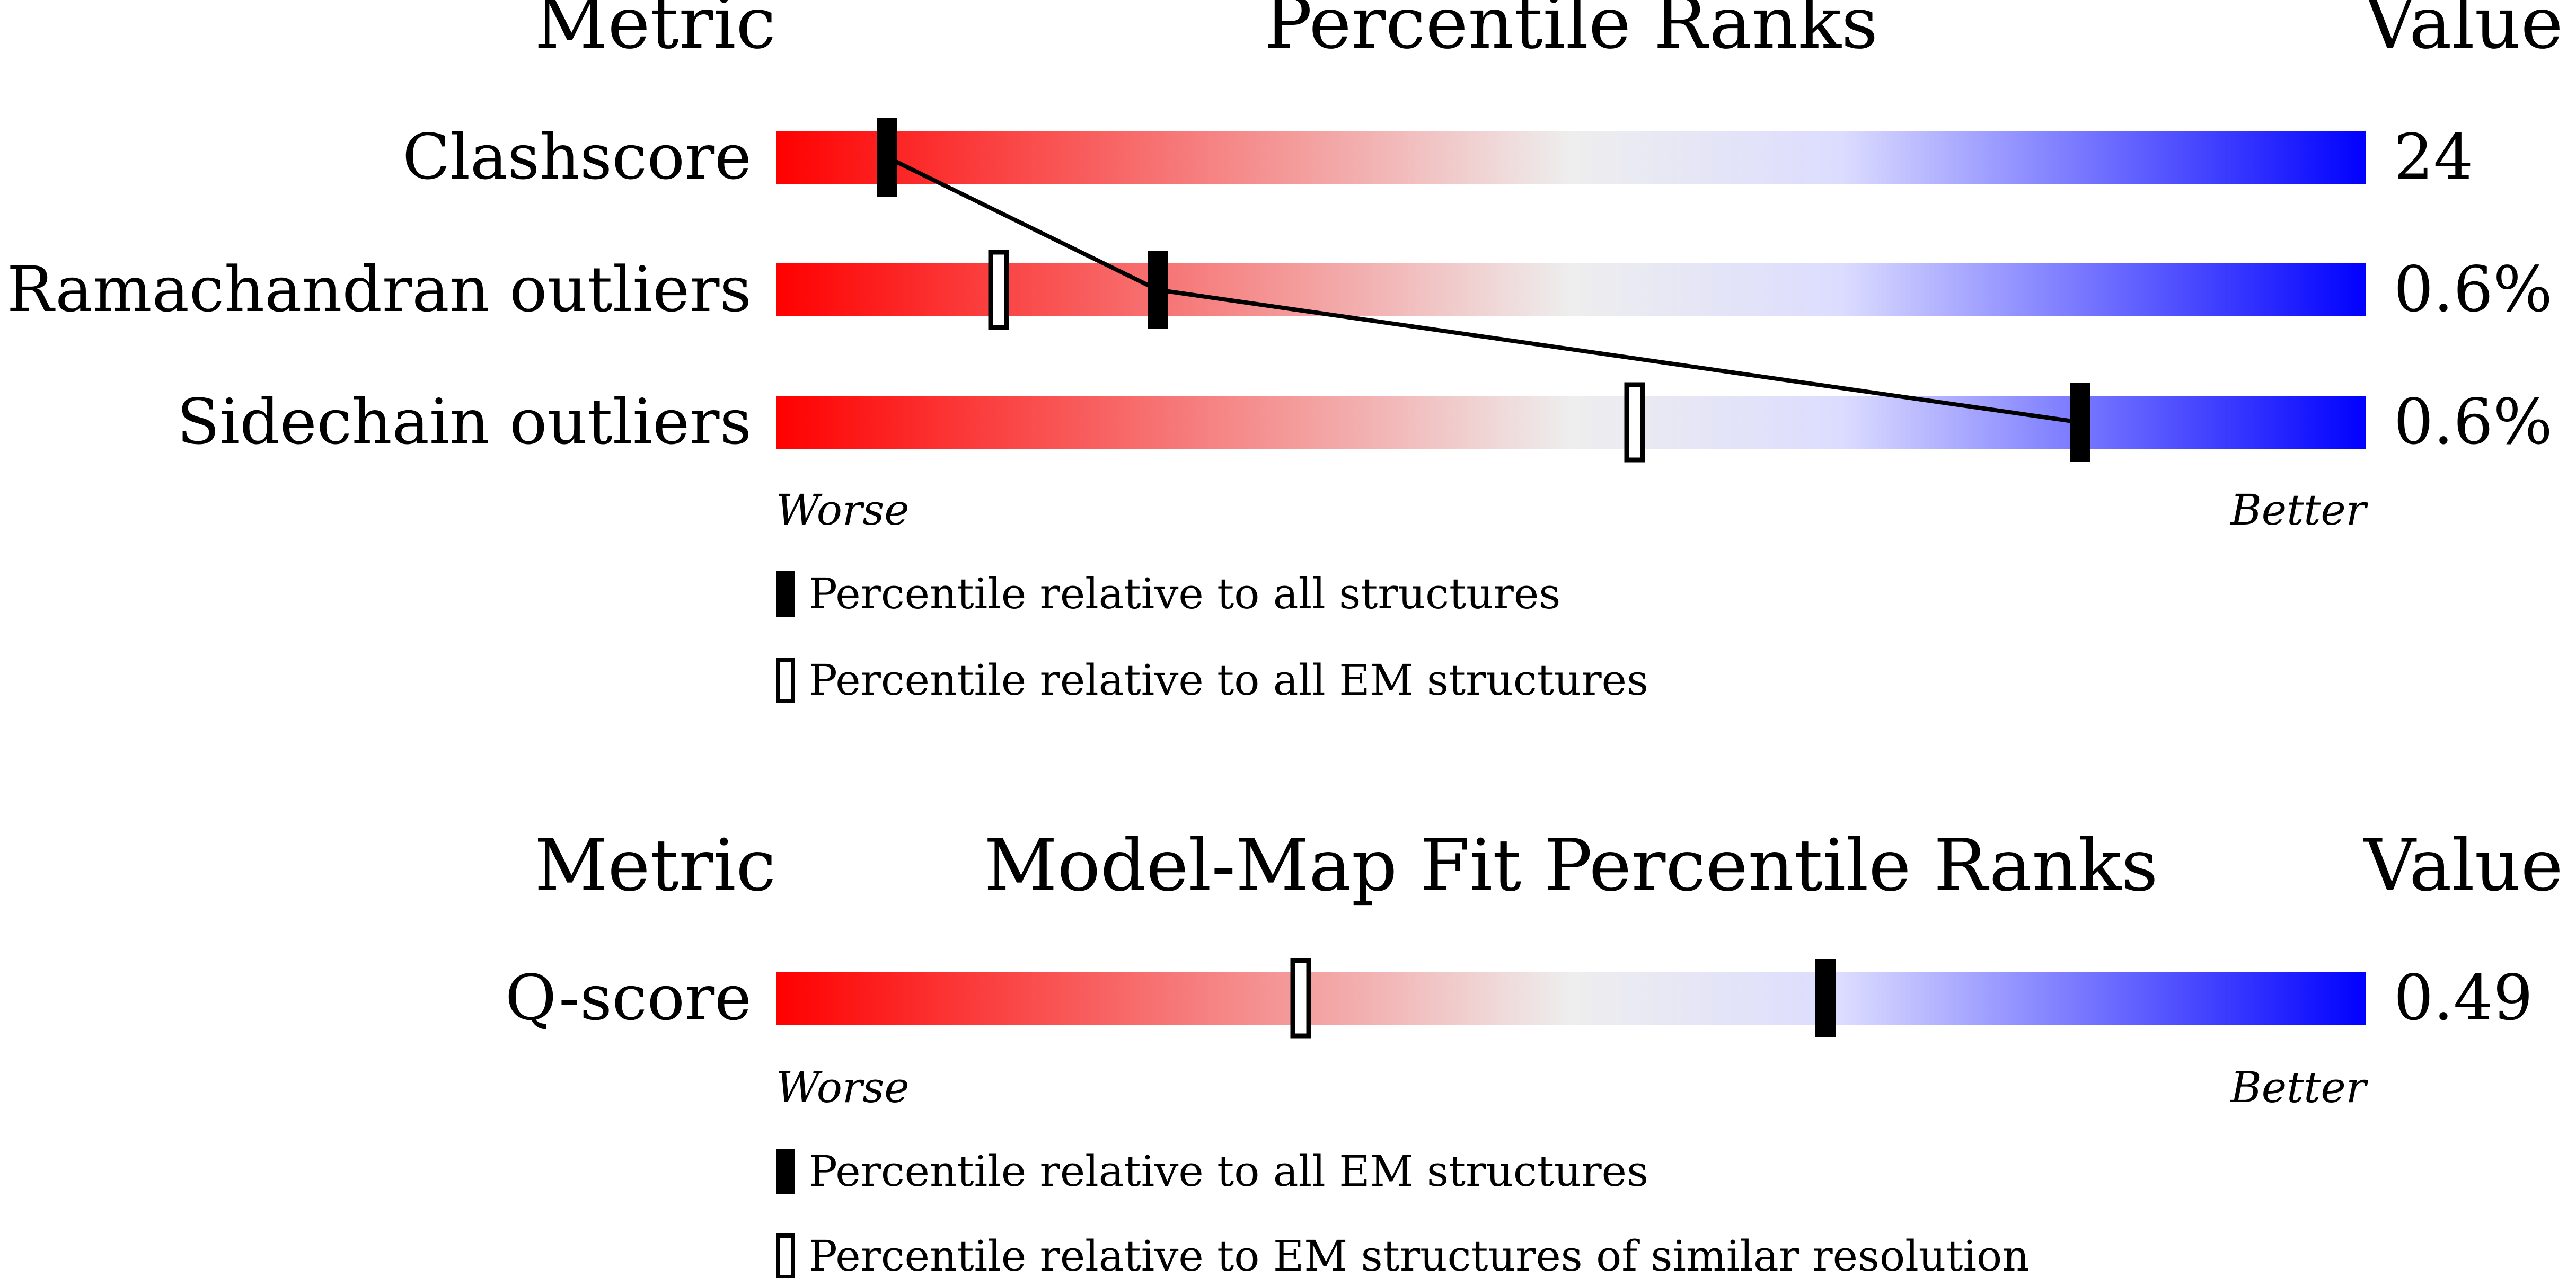 Image resolution: width=2576 pixels, height=1278 pixels. What do you see at coordinates (628, 997) in the screenshot?
I see `metric-label: Q-score` at bounding box center [628, 997].